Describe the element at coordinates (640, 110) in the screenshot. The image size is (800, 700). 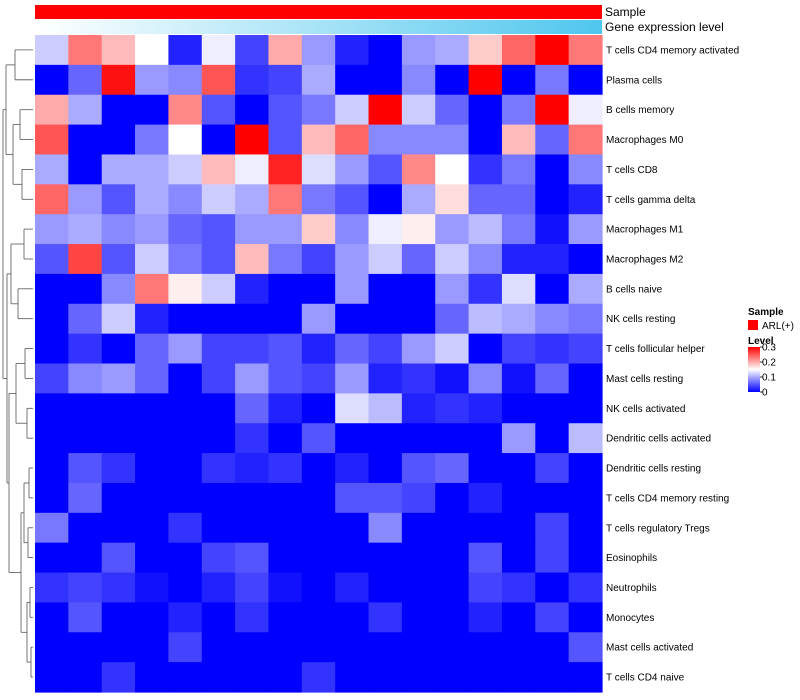
I see `row-label: B cells memory` at that location.